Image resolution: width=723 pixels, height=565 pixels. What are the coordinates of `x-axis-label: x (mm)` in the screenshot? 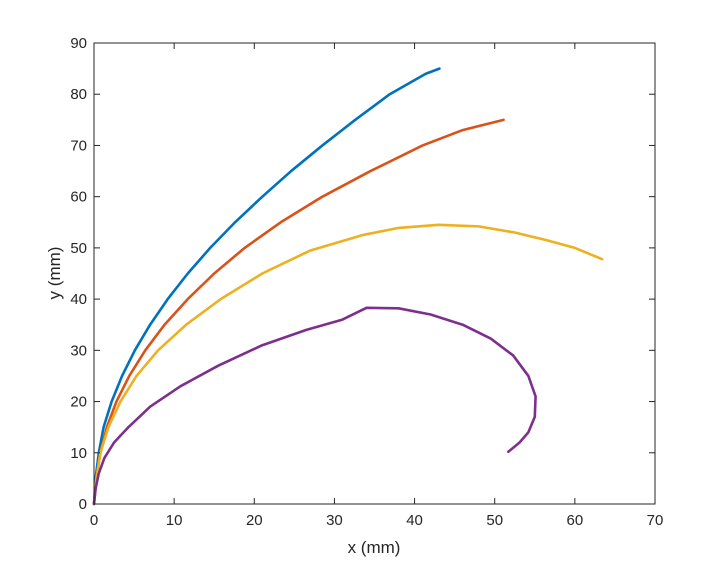 It's located at (374, 547).